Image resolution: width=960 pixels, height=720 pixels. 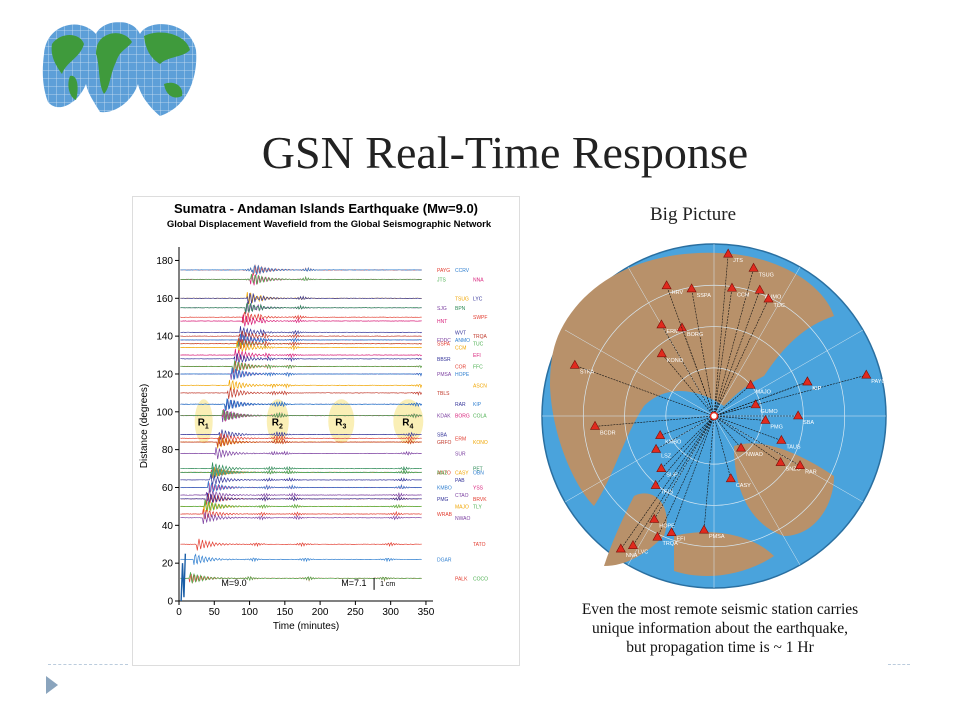 I want to click on station-label: LYC, so click(x=478, y=299).